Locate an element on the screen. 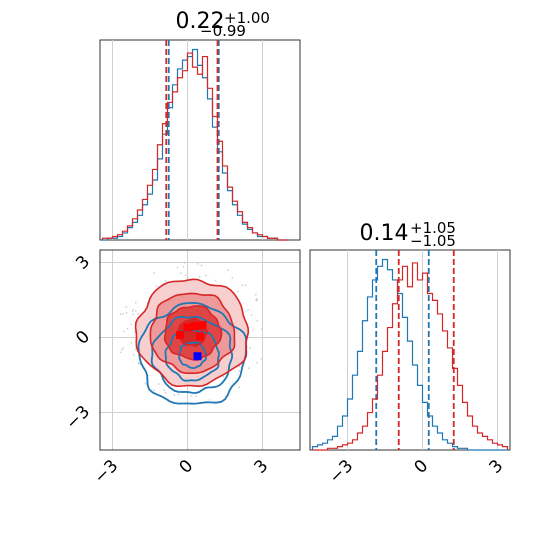  panel-contour-frame is located at coordinates (200, 350).